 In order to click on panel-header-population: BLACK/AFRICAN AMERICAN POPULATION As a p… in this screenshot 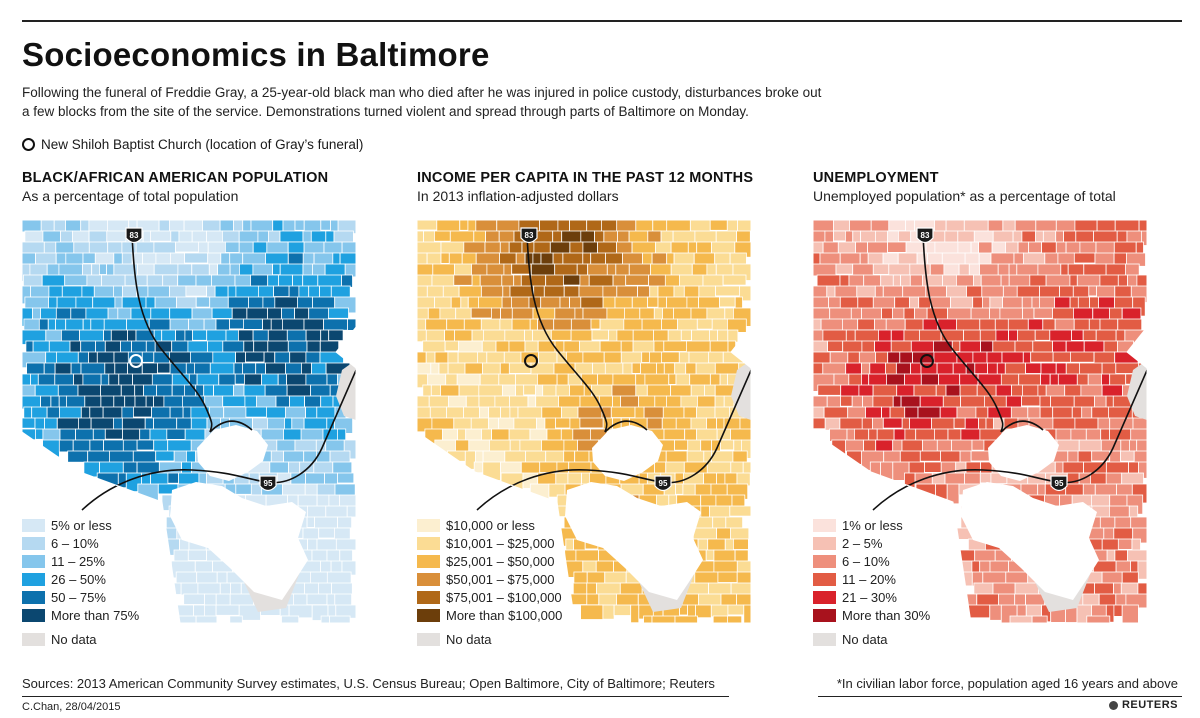, I will do `click(212, 187)`.